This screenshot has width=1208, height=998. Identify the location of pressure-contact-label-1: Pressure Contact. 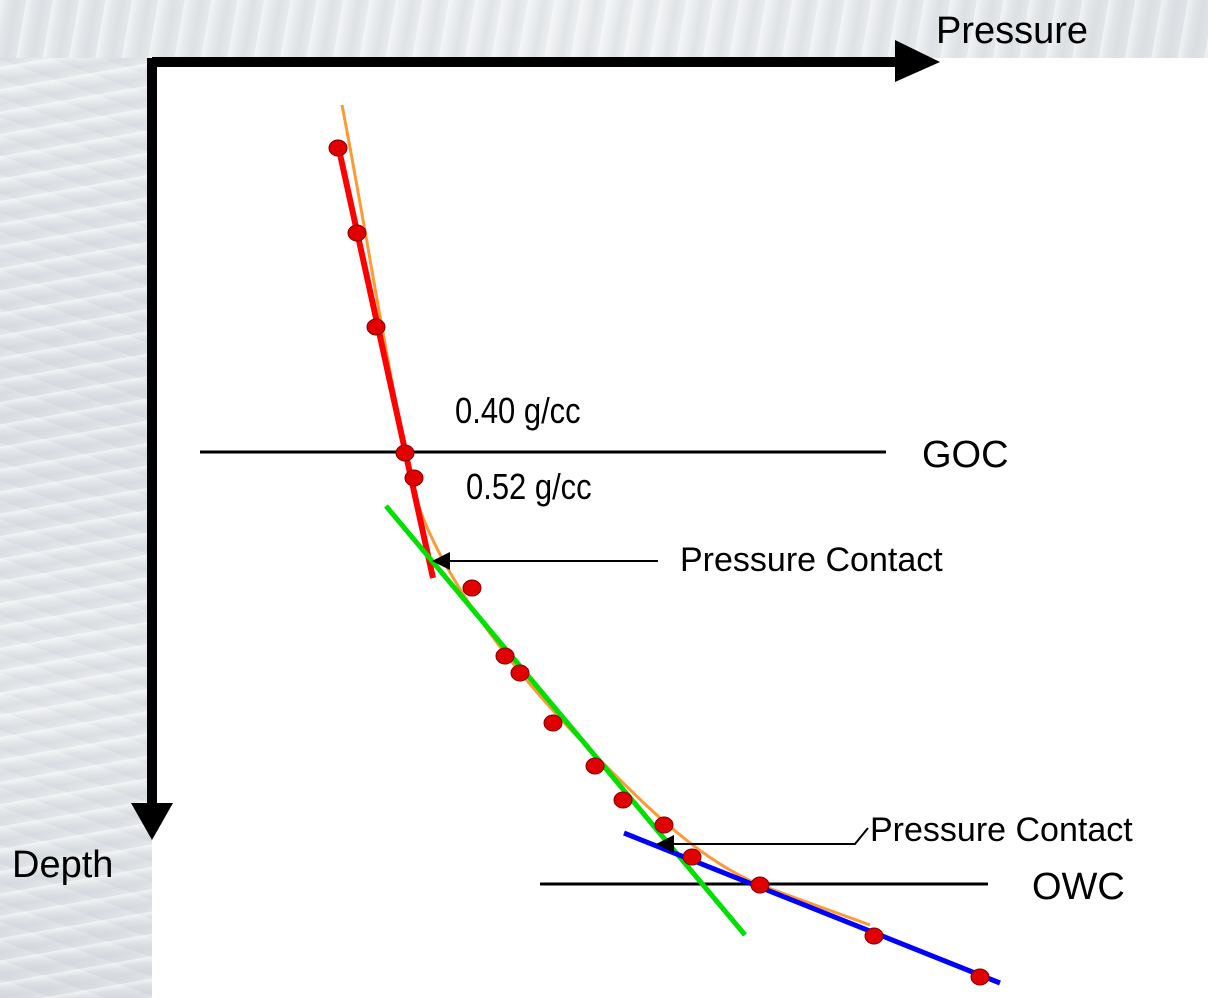
(811, 560).